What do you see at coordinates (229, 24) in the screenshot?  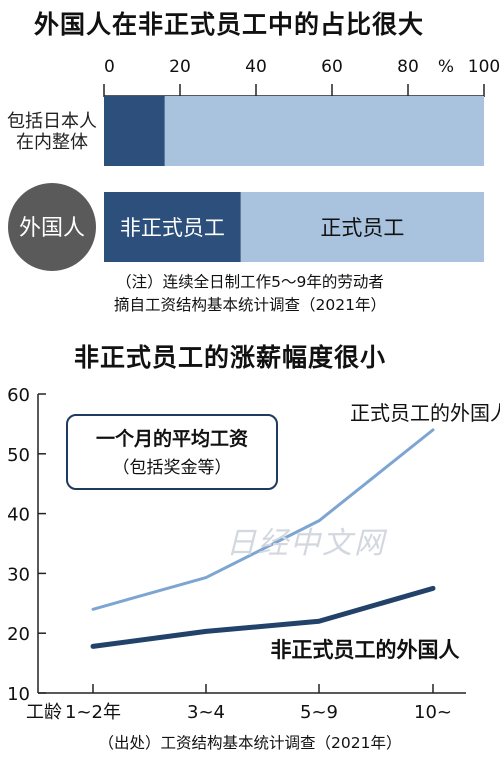 I see `chart1-title: 外国人在非正式员工中的占比很大` at bounding box center [229, 24].